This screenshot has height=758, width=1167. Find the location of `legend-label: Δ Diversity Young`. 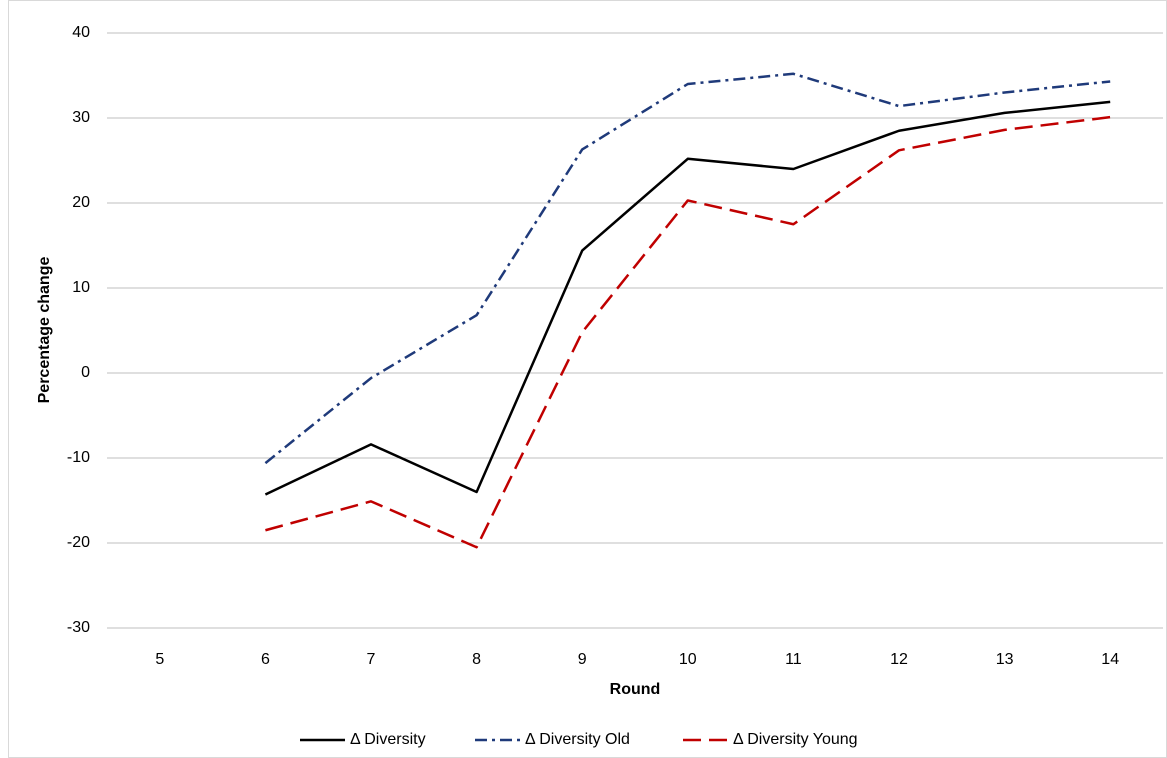

legend-label: Δ Diversity Young is located at coordinates (795, 739).